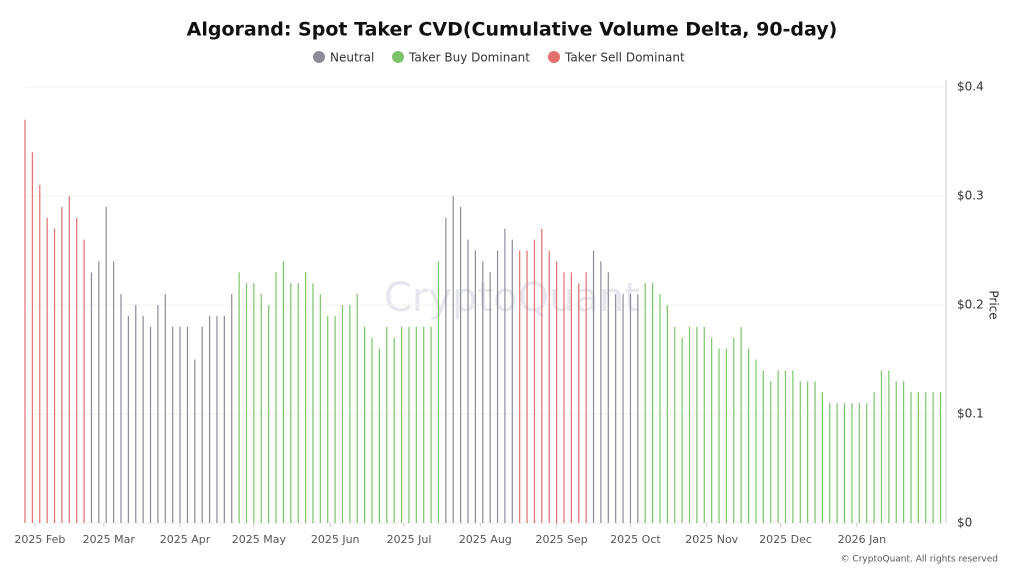 The height and width of the screenshot is (580, 1024). What do you see at coordinates (785, 539) in the screenshot?
I see `x-tick-label: 2025 Dec` at bounding box center [785, 539].